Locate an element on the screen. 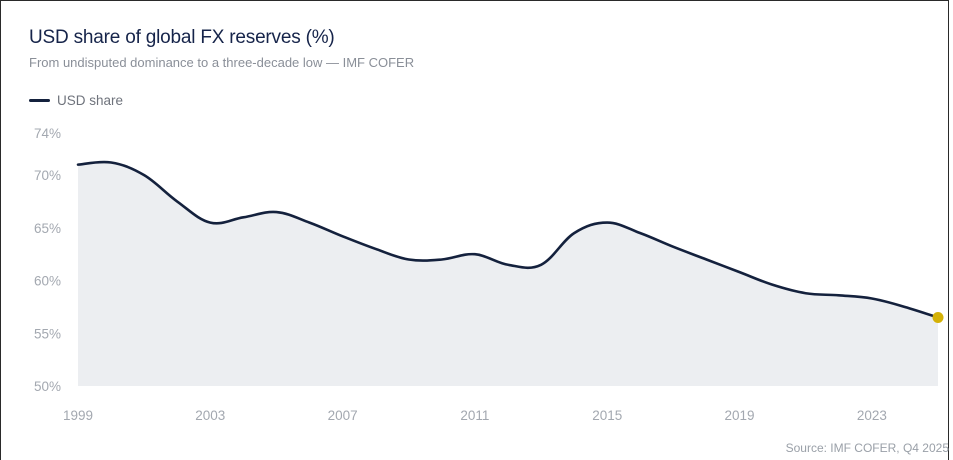 This screenshot has height=460, width=953. legend: USD share is located at coordinates (76, 100).